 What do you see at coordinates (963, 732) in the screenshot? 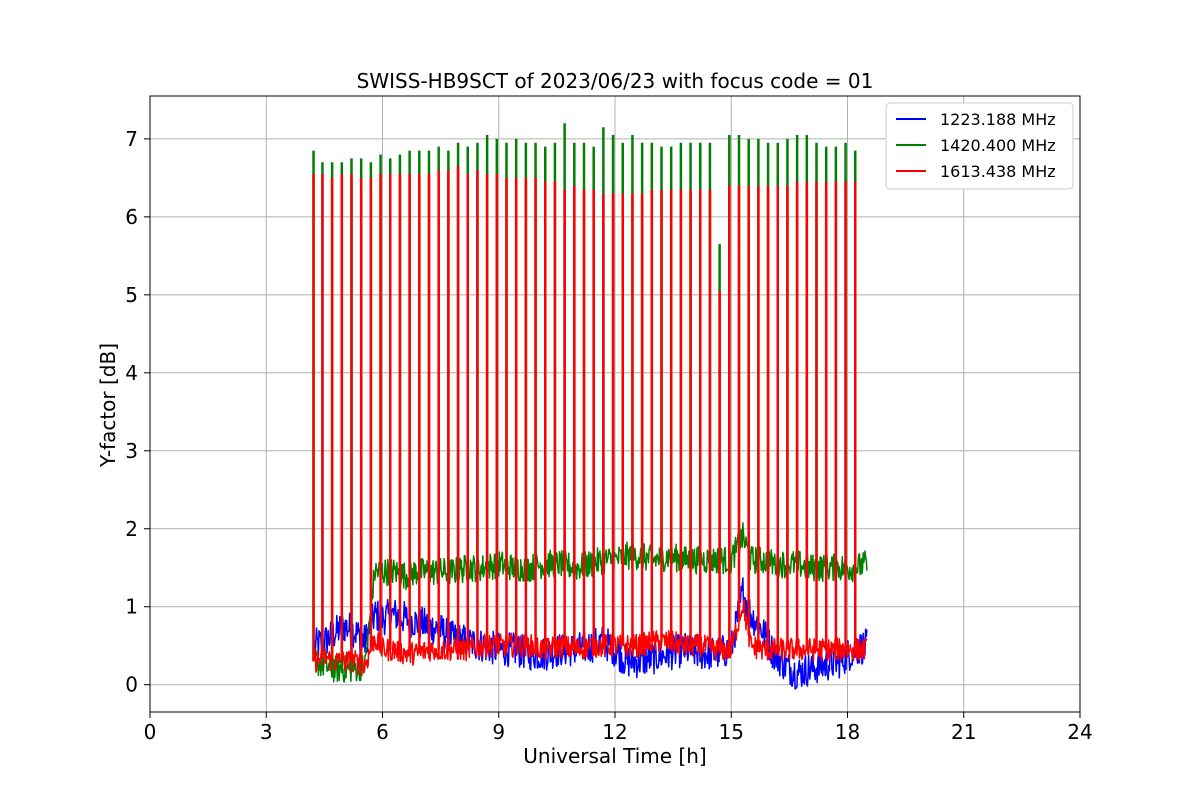
I see `x-tick-label: 21` at bounding box center [963, 732].